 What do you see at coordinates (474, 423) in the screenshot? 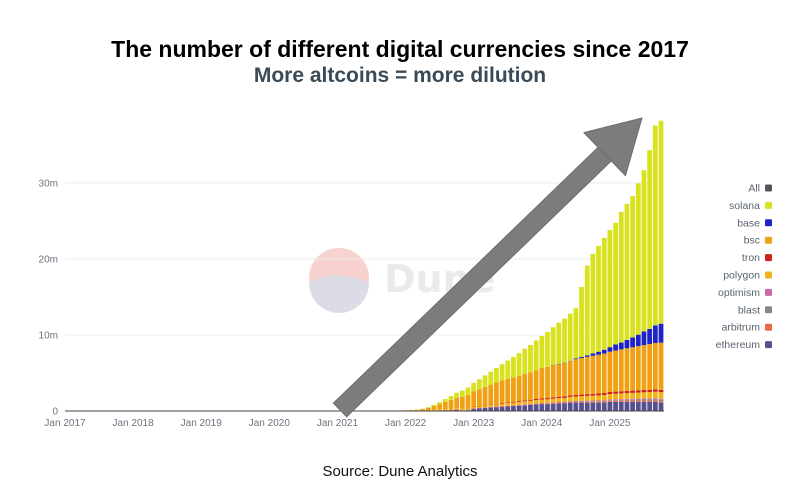
I see `x-tick-label: Jan 2023` at bounding box center [474, 423].